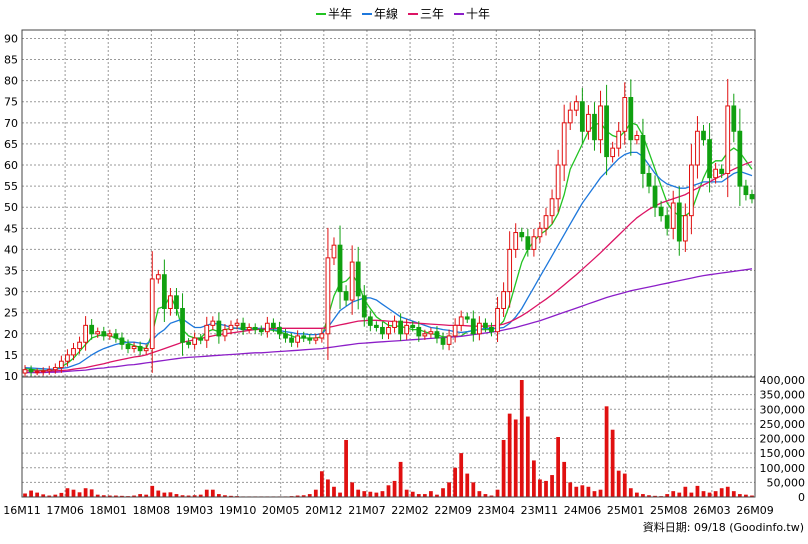 The image size is (808, 544). What do you see at coordinates (669, 510) in the screenshot?
I see `time-tick-label: 25M08` at bounding box center [669, 510].